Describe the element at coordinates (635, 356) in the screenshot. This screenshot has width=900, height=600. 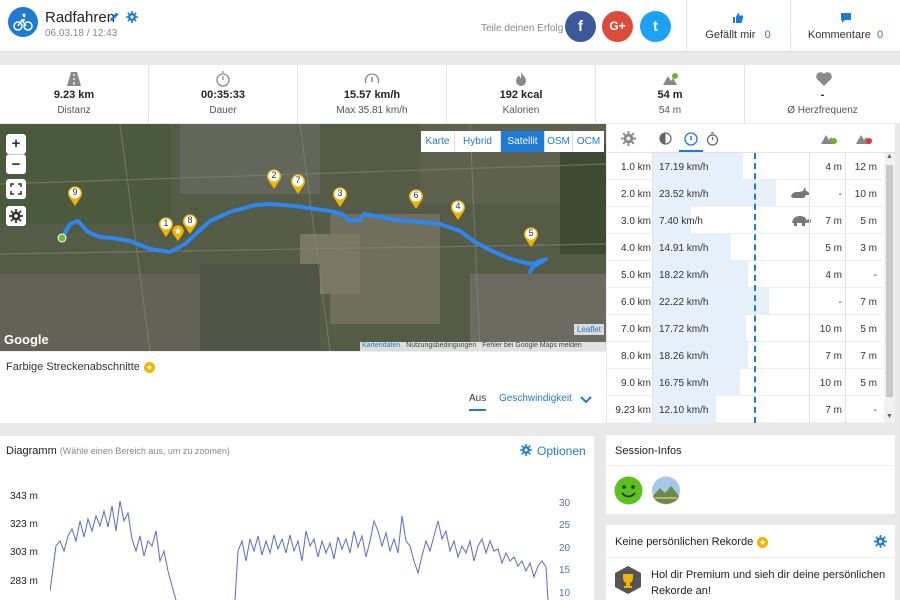
I see `split-km: 8.0 km` at that location.